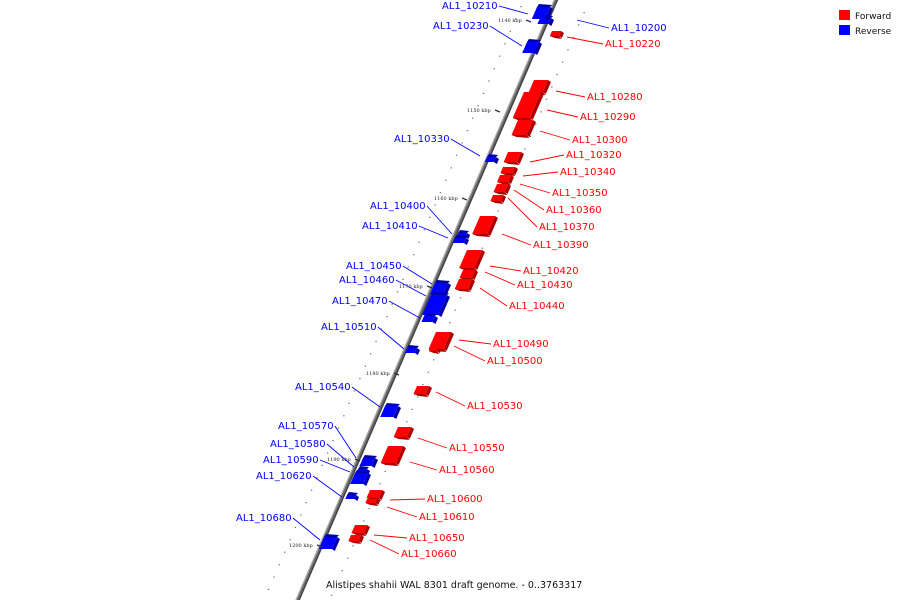  Describe the element at coordinates (574, 210) in the screenshot. I see `gene-label: AL1_10360` at that location.